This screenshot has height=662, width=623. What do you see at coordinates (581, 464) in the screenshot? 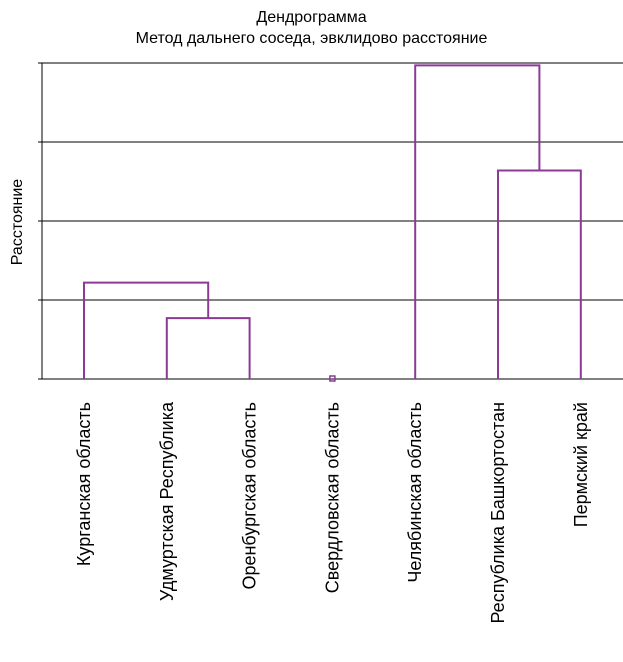
I see `x-tick-label: Пермский край` at bounding box center [581, 464].